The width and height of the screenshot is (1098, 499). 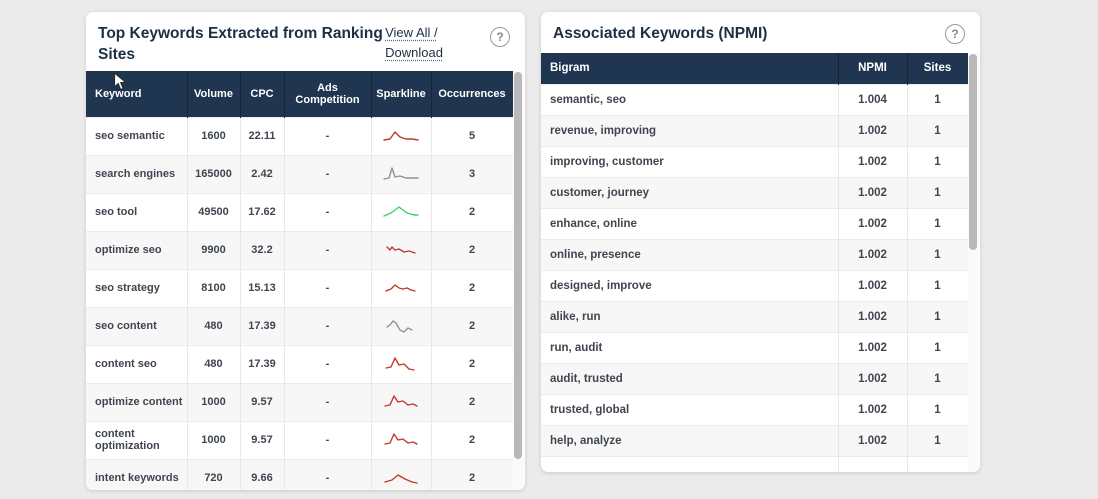 I want to click on table-row: online, presence 1.002 1, so click(x=754, y=254).